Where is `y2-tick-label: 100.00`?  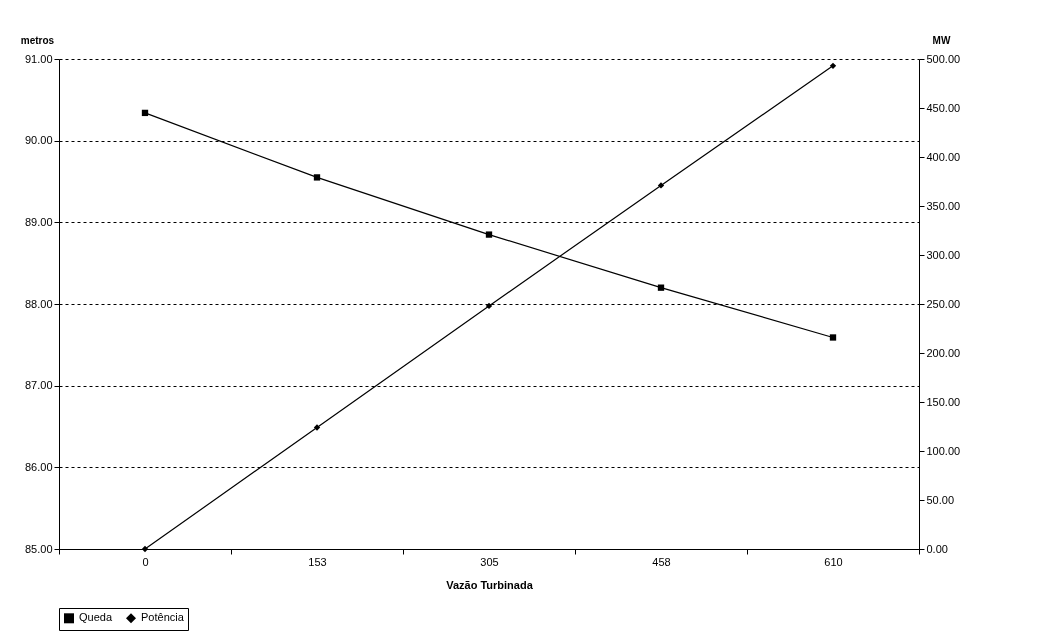
y2-tick-label: 100.00 is located at coordinates (943, 450).